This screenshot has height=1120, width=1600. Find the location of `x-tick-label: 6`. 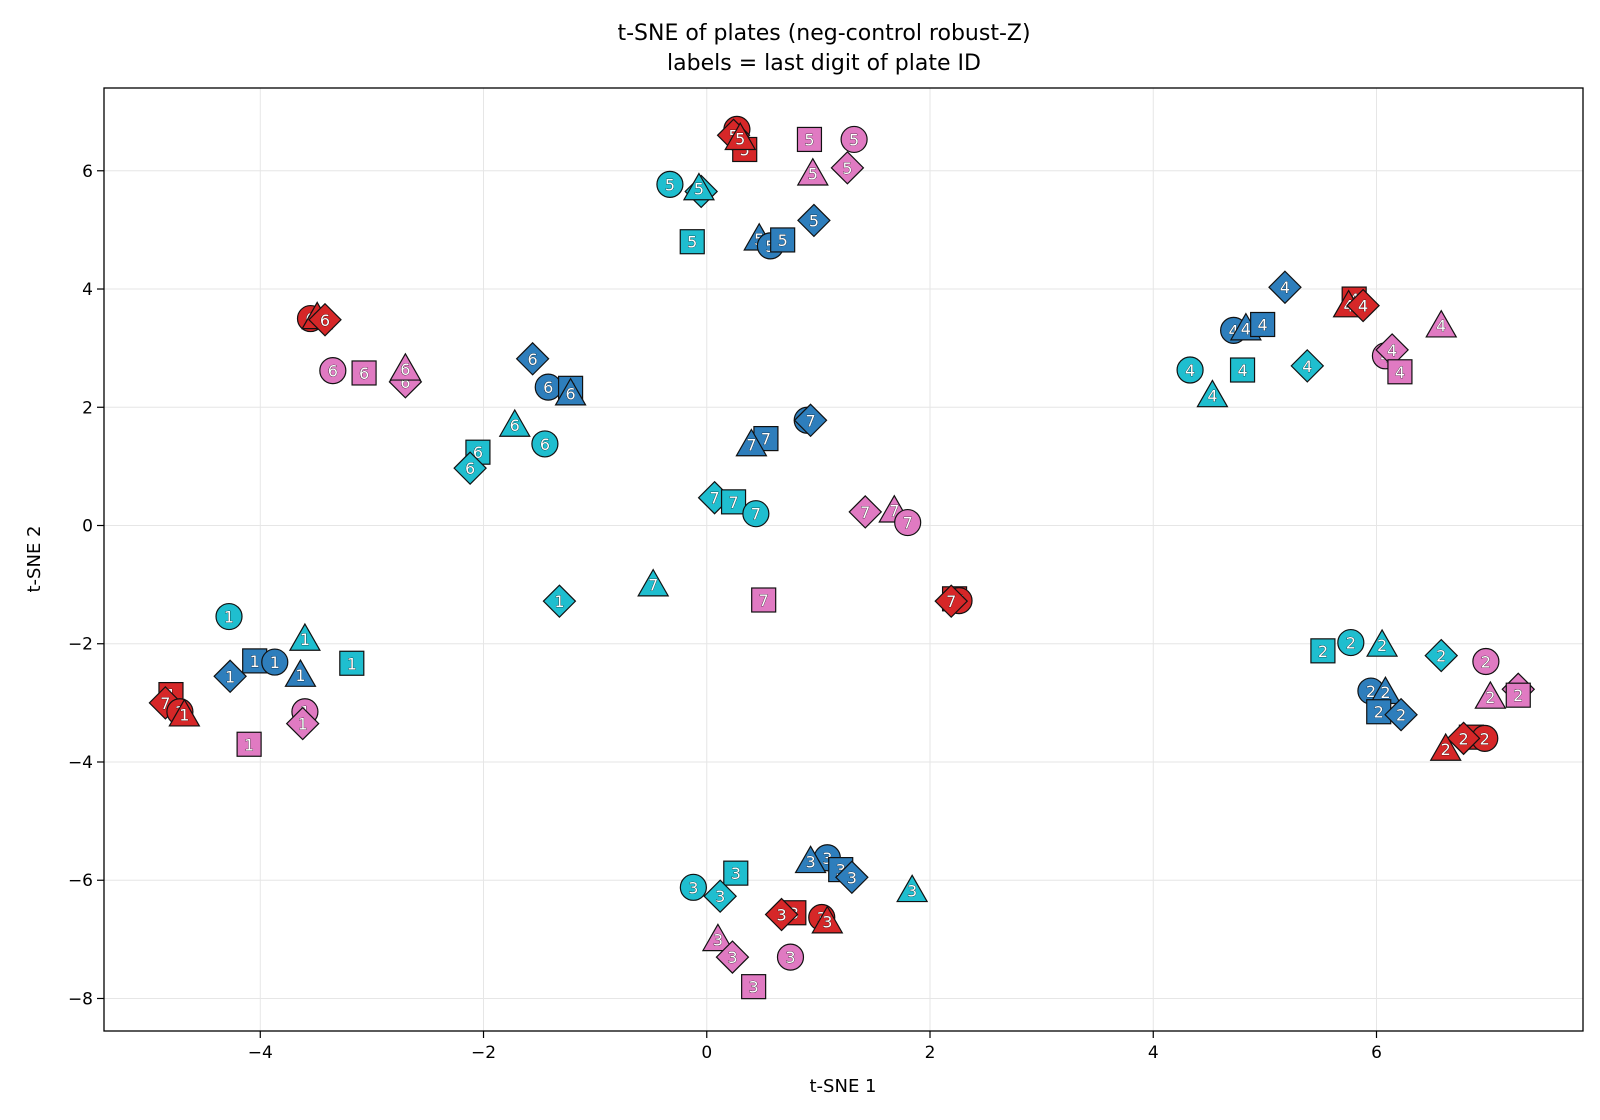

x-tick-label: 6 is located at coordinates (1376, 1053).